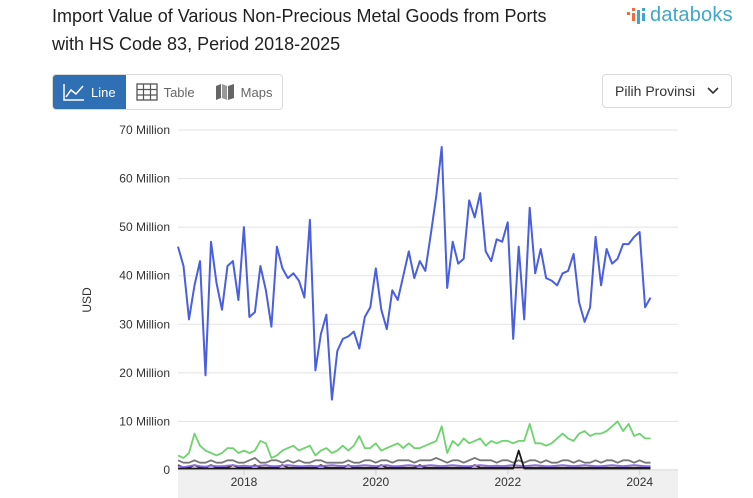 The image size is (753, 498). I want to click on tab-line: Line, so click(89, 92).